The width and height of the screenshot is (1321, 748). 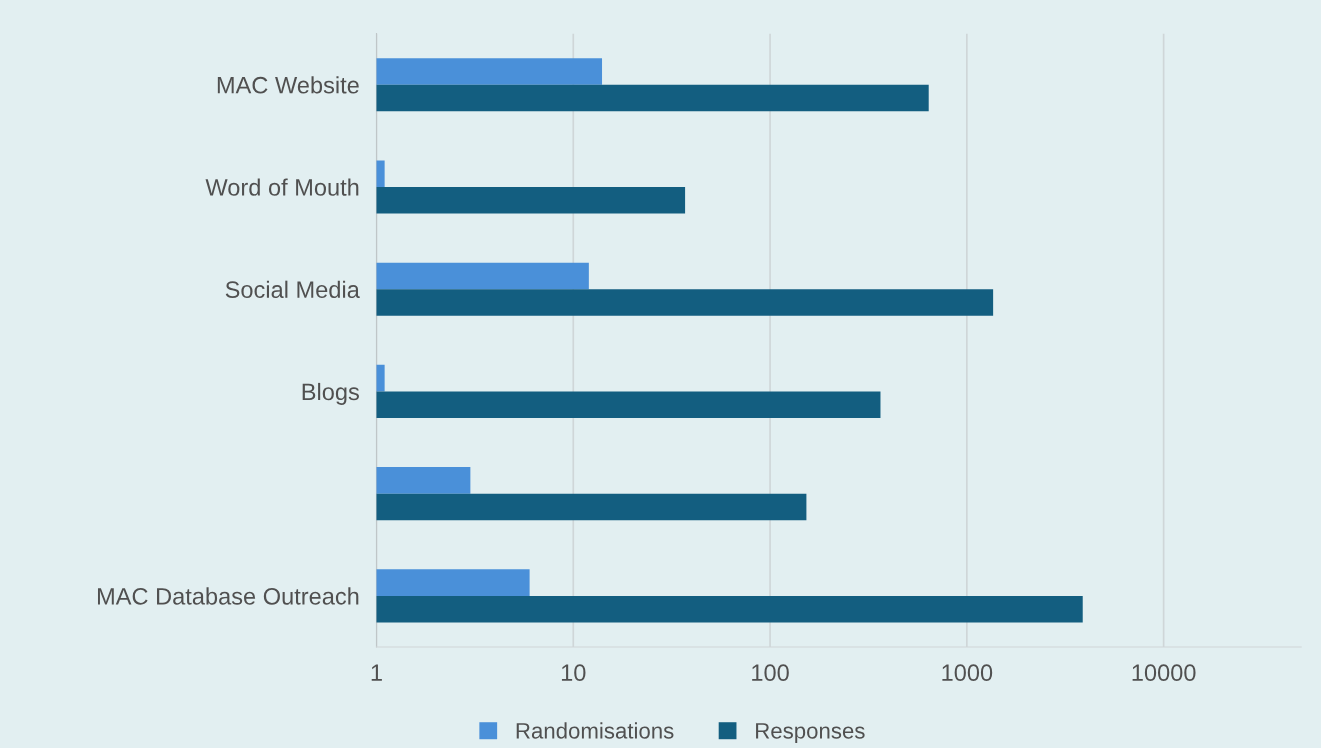 What do you see at coordinates (330, 393) in the screenshot?
I see `y-tick-label: Blogs` at bounding box center [330, 393].